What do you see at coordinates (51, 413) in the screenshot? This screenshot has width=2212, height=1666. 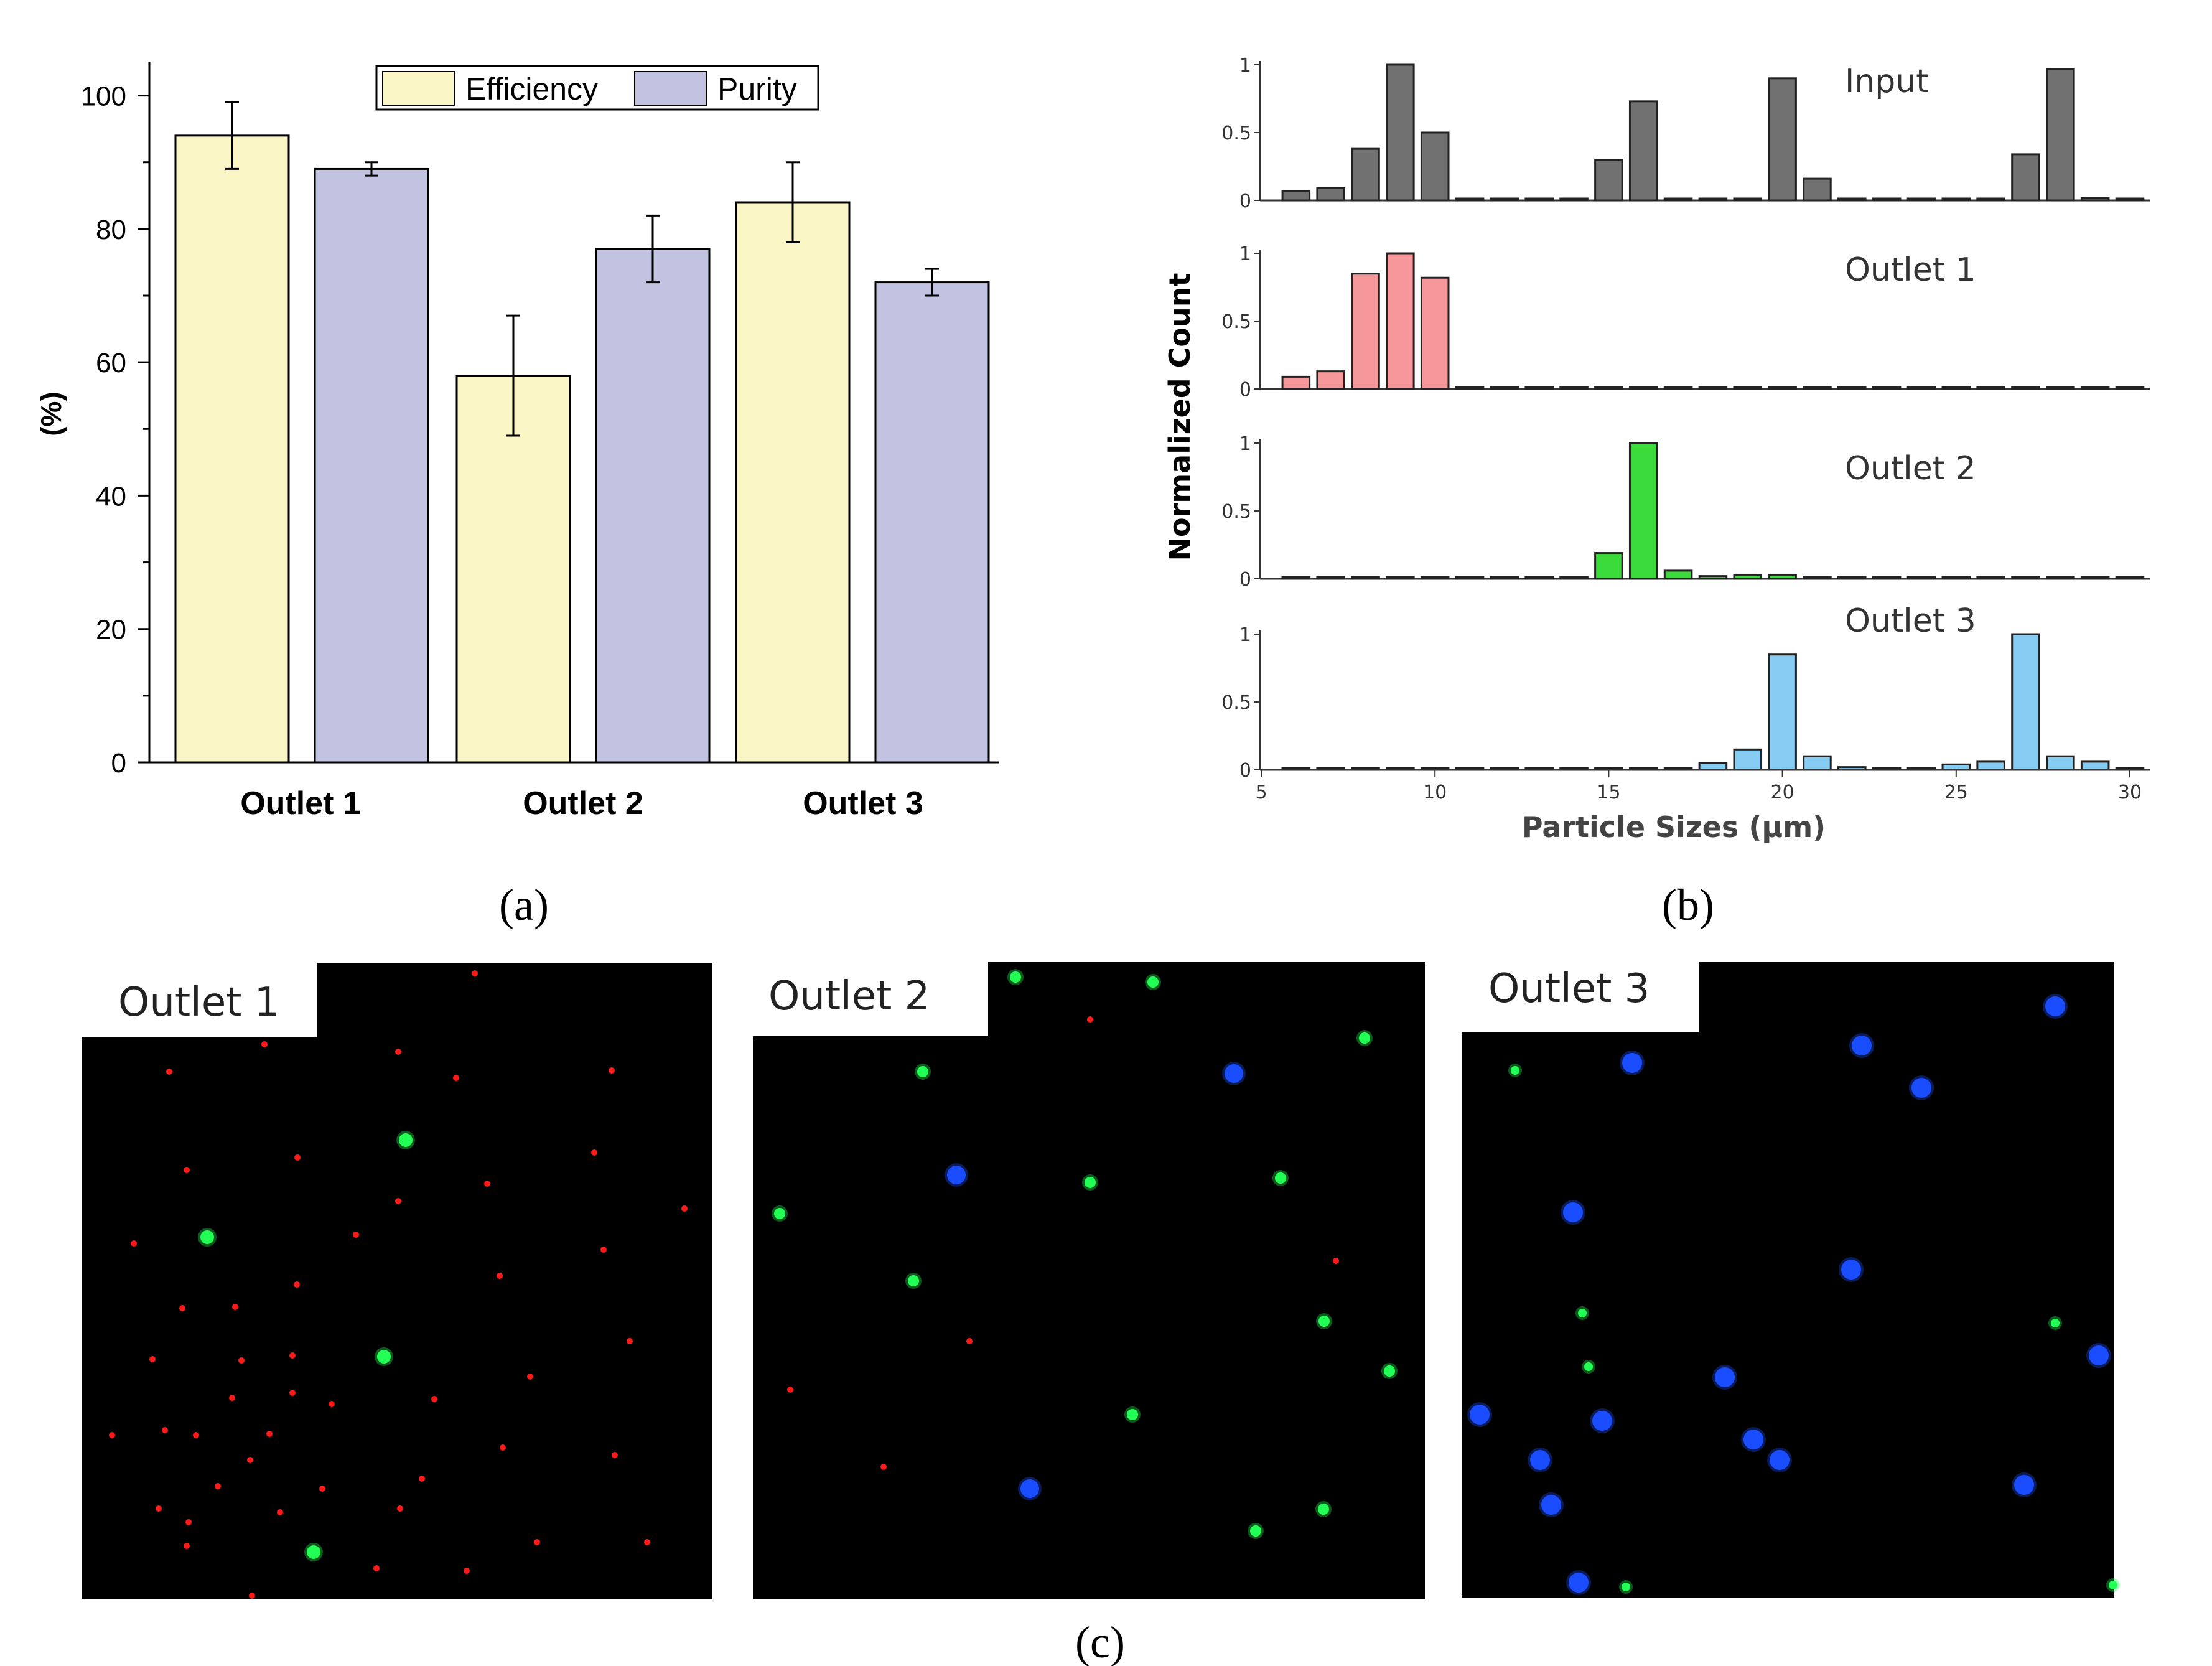 I see `y-axis-label: (%)` at bounding box center [51, 413].